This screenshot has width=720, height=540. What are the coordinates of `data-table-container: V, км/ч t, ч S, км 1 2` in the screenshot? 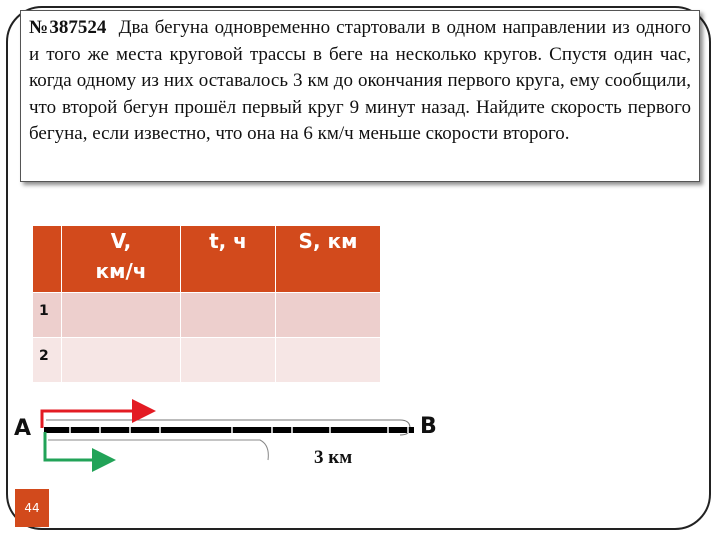 It's located at (206, 304).